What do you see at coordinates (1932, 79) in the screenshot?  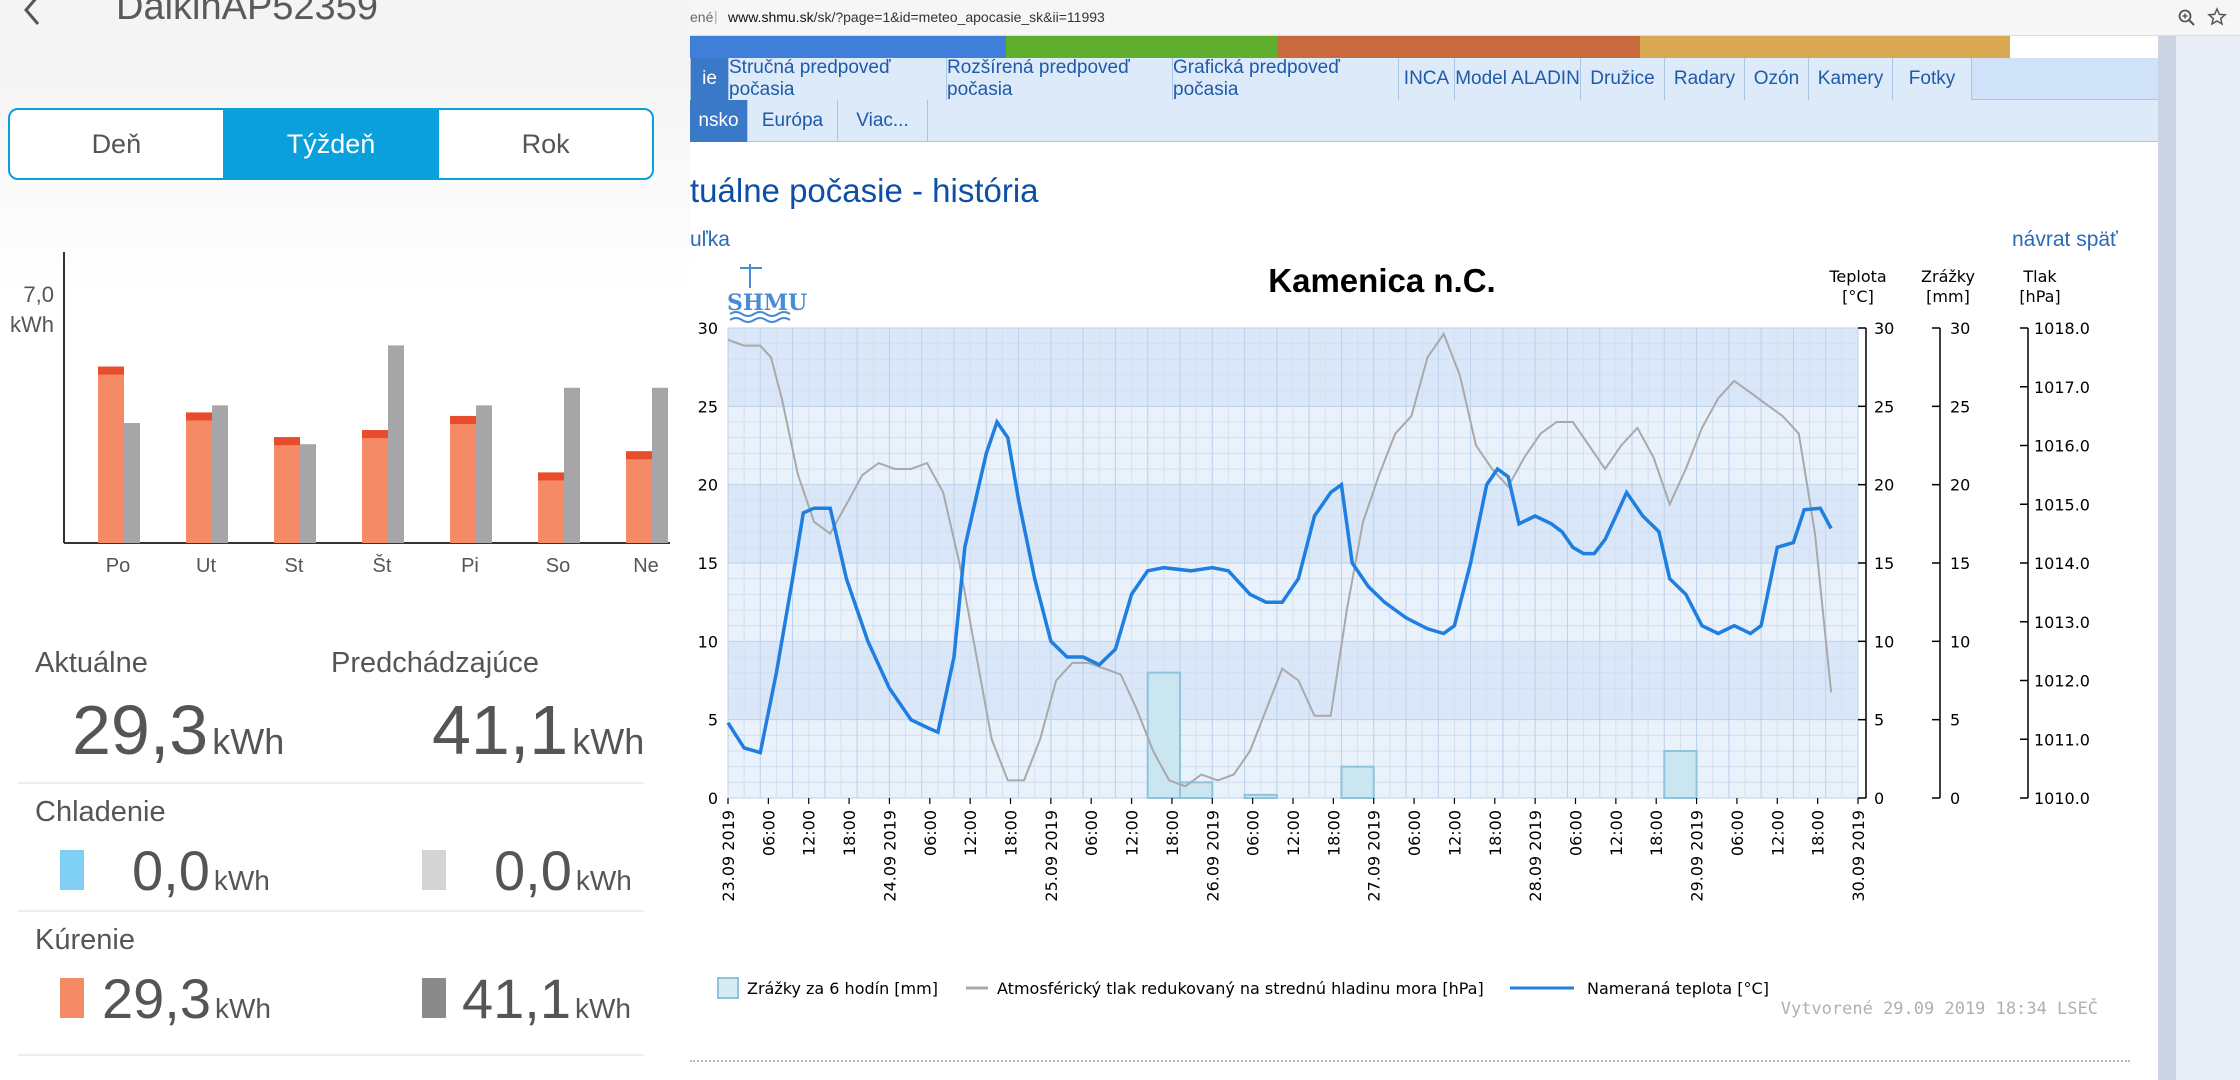 I see `tab-photos: Fotky` at bounding box center [1932, 79].